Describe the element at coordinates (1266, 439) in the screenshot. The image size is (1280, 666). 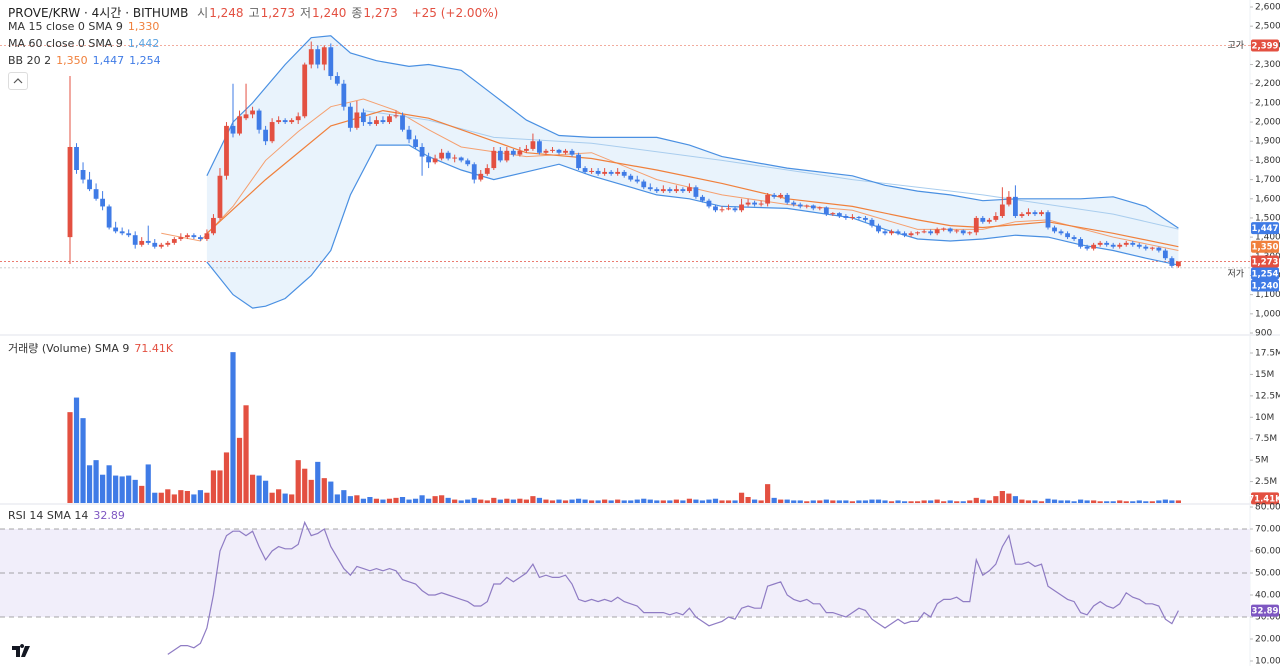
I see `y-tick-label: 7.5M` at that location.